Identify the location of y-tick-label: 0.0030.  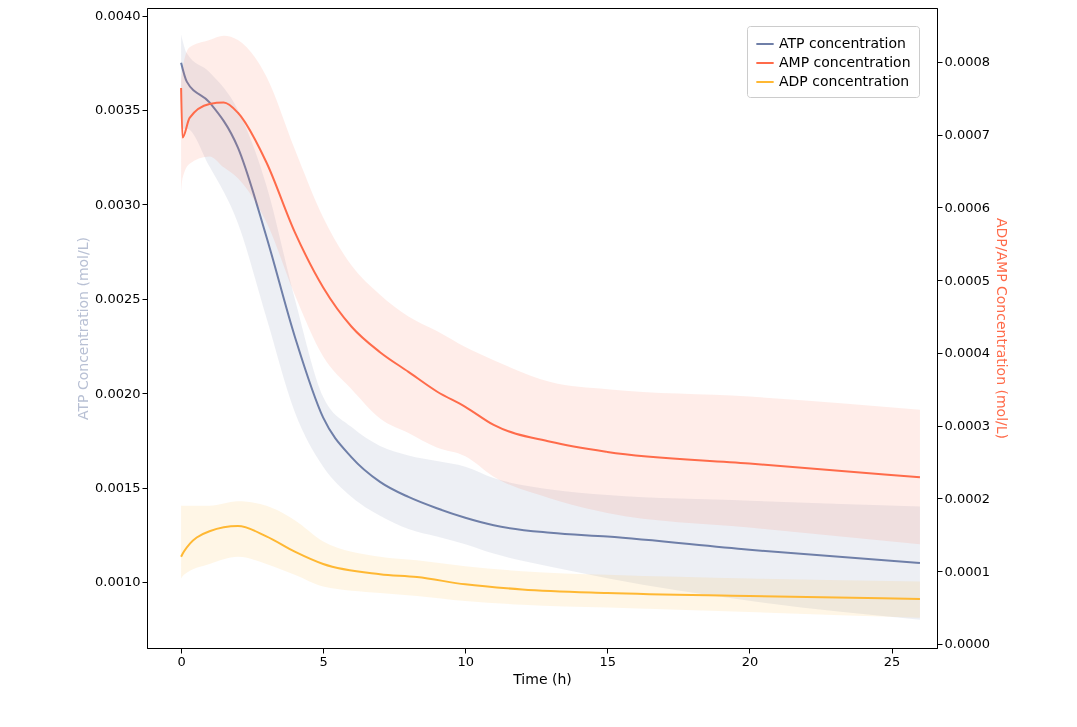
(118, 204).